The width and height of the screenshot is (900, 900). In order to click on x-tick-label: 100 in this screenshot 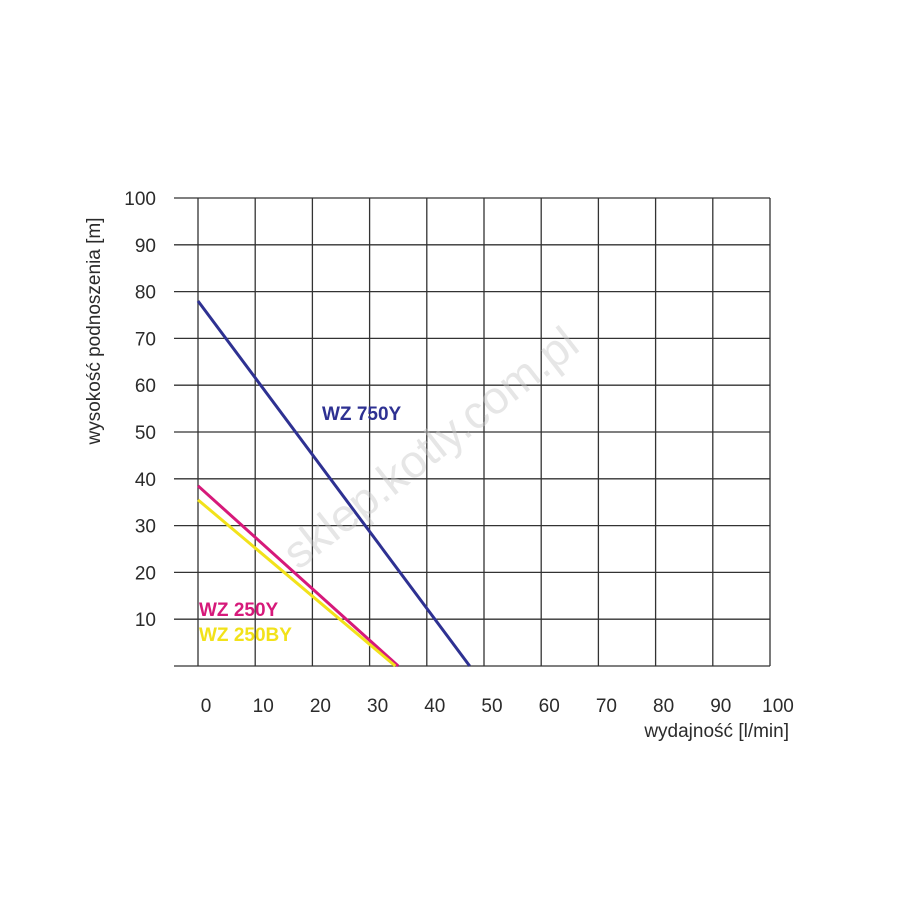, I will do `click(778, 706)`.